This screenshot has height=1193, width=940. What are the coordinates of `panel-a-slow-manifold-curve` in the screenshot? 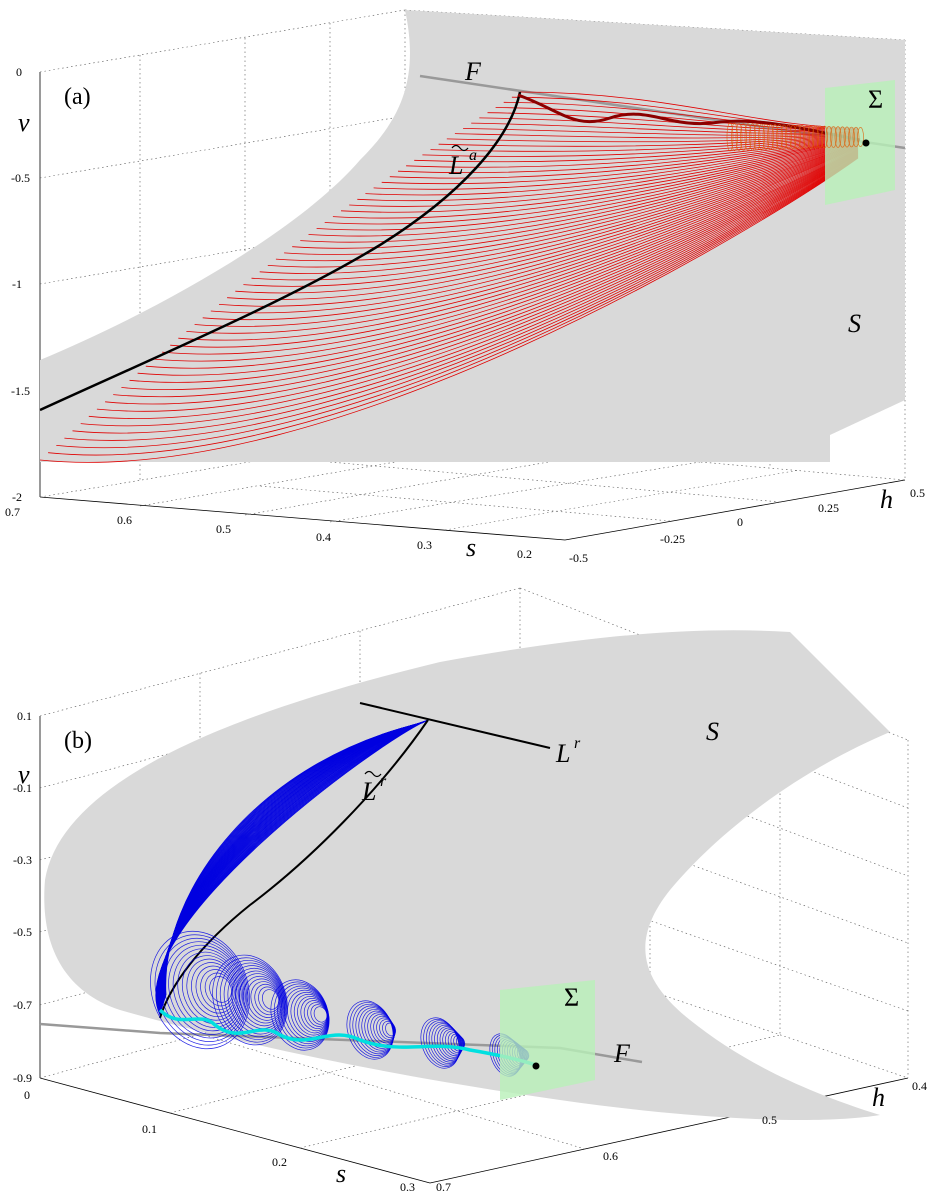 It's located at (280, 251).